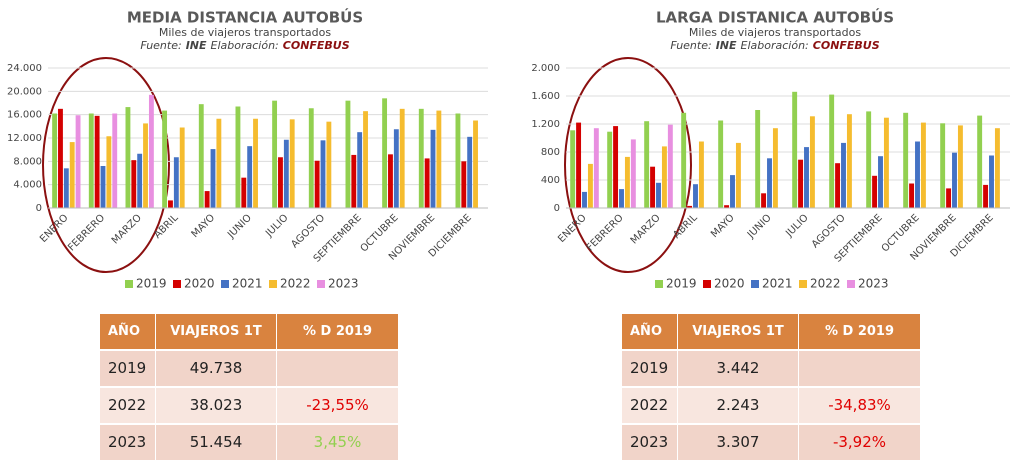 This screenshot has height=461, width=1024. I want to click on cell-text: 49.738, so click(216, 368).